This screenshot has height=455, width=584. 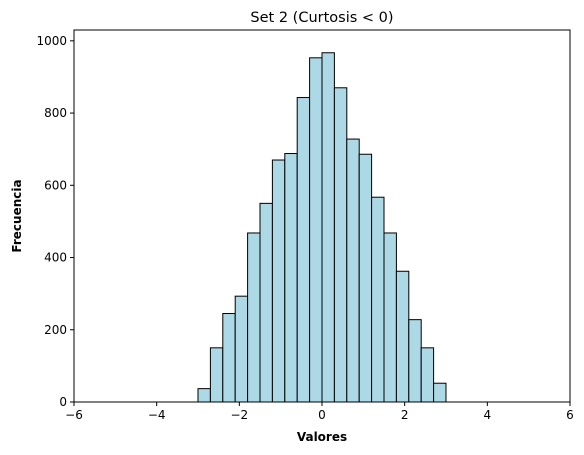 I want to click on y-tick-label: 200, so click(x=55, y=330).